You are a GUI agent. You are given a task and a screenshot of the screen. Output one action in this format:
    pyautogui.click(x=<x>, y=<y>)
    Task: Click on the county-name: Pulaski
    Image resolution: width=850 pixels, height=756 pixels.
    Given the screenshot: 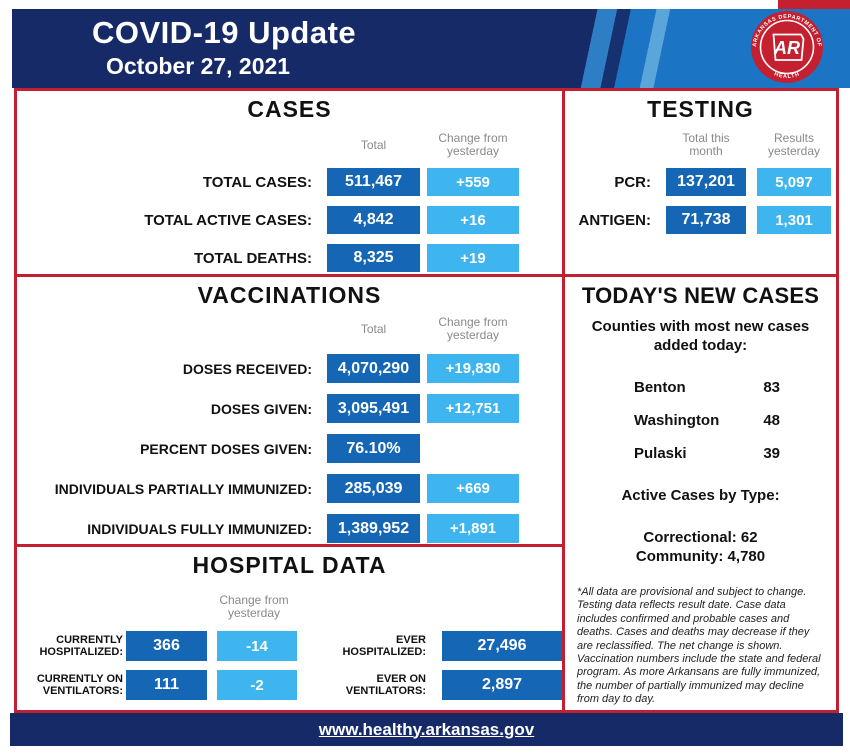 What is the action you would take?
    pyautogui.click(x=660, y=453)
    